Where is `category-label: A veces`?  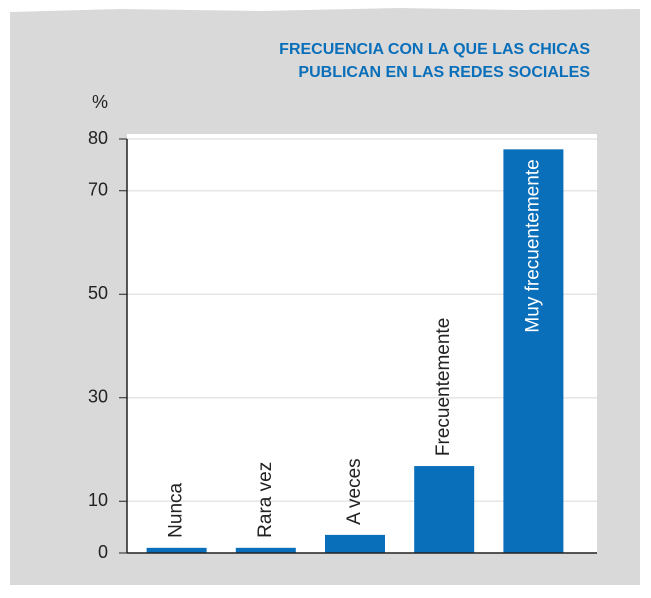 category-label: A veces is located at coordinates (354, 491).